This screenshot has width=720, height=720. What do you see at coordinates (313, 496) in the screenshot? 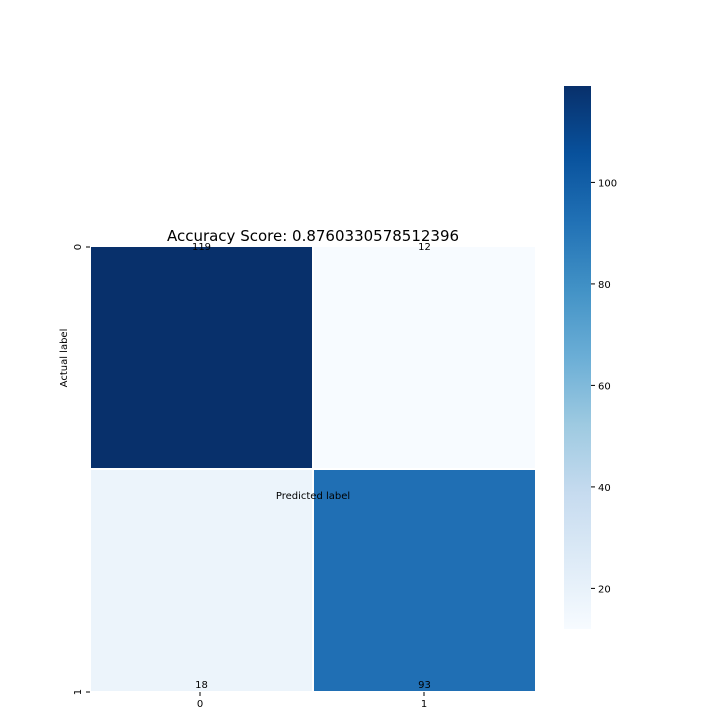
I see `x-axis-label: Predicted label` at bounding box center [313, 496].